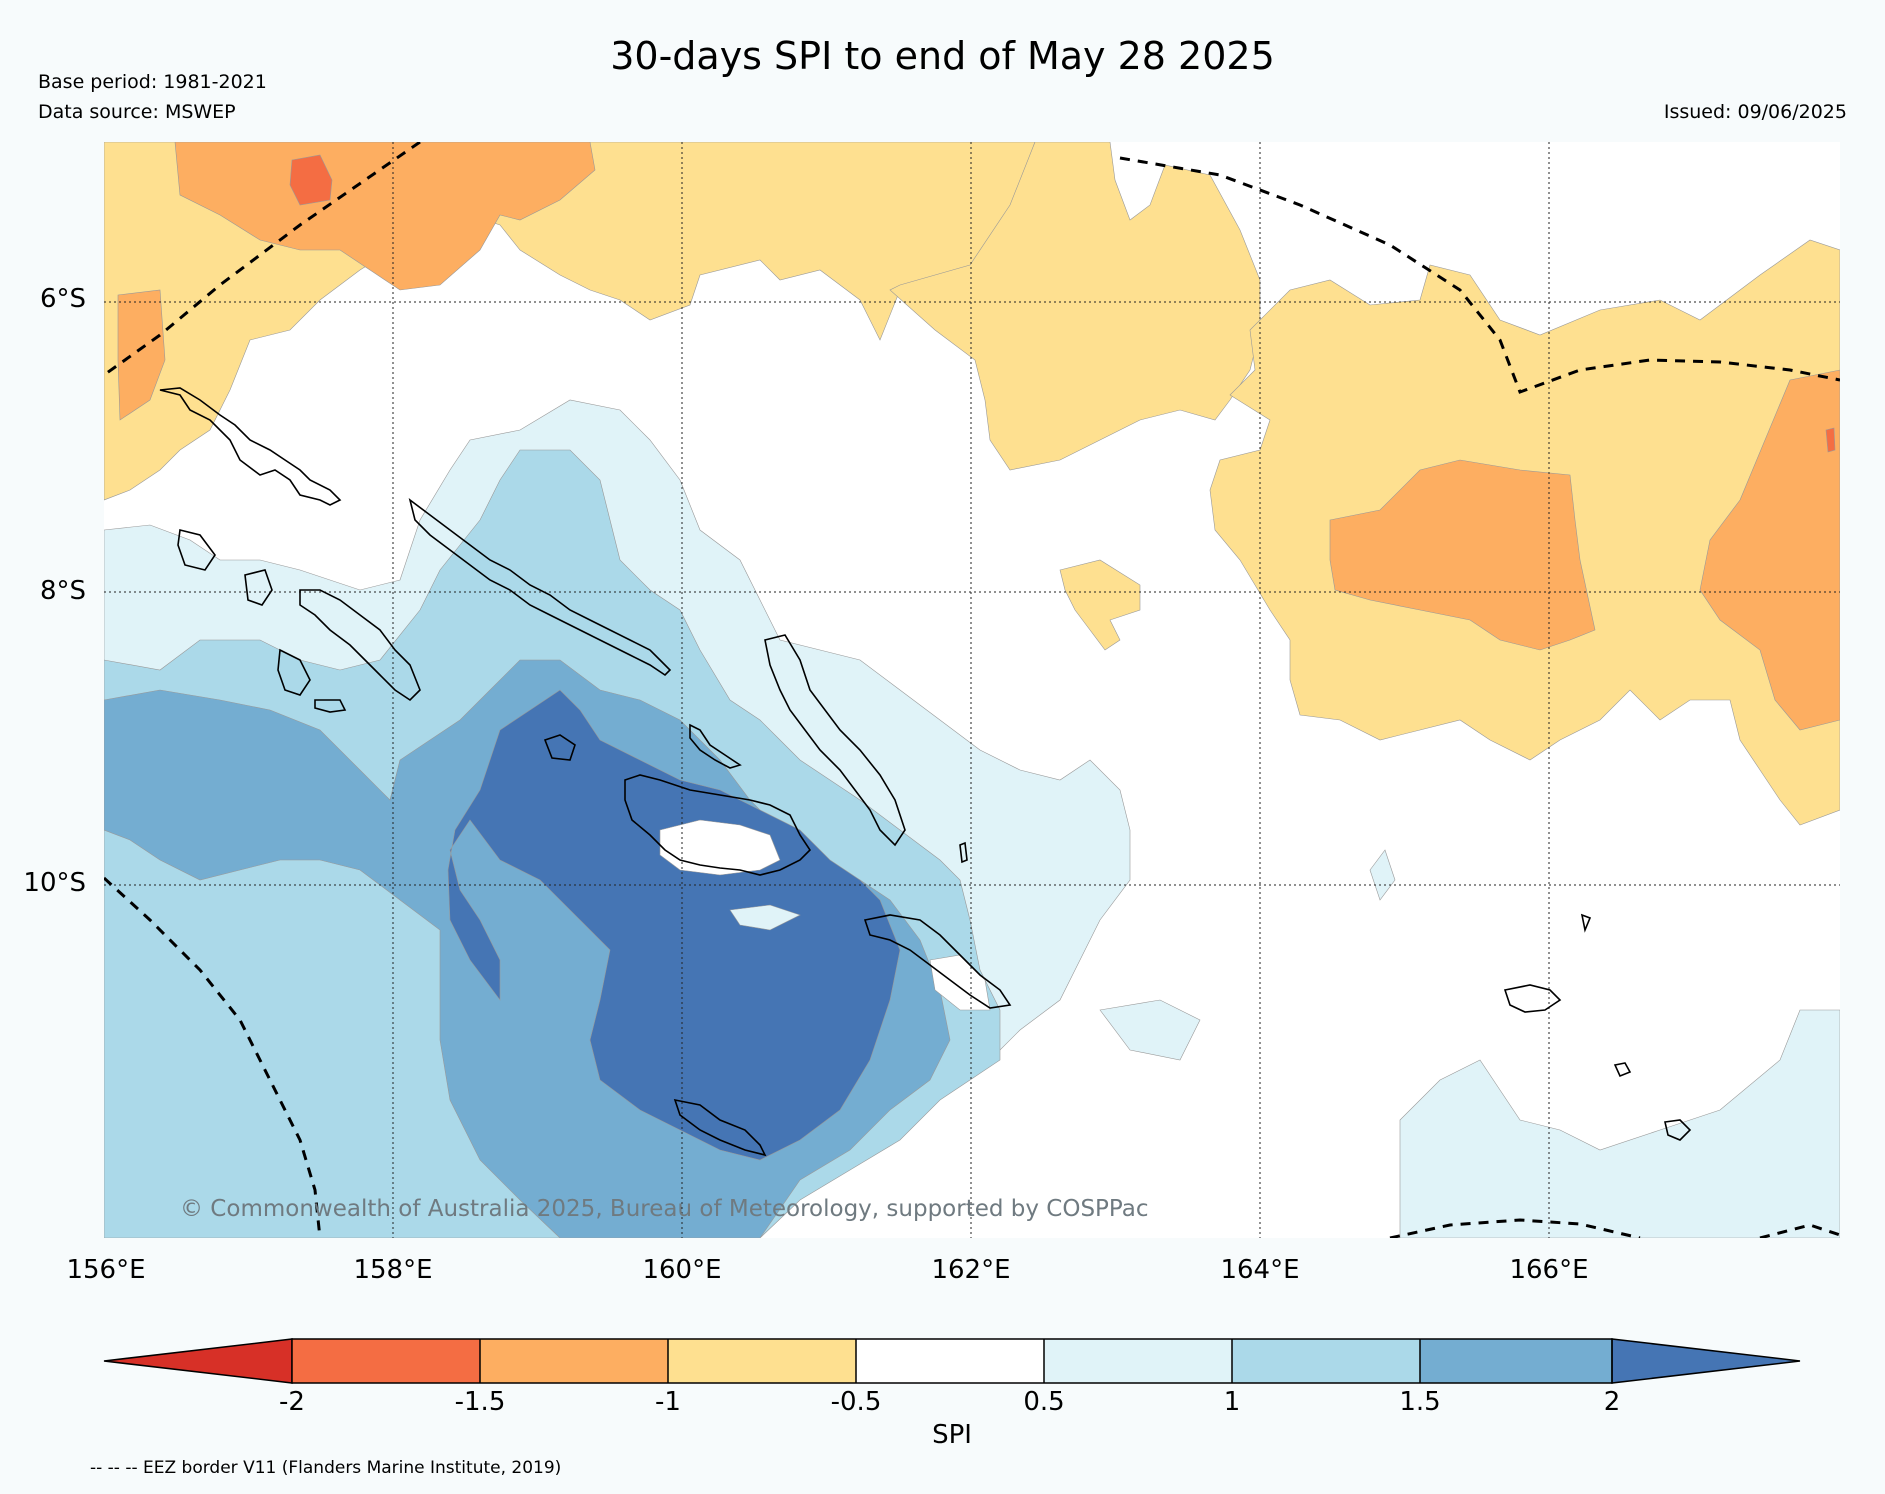 The width and height of the screenshot is (1885, 1494). Describe the element at coordinates (1100, 605) in the screenshot. I see `dry-blob-center` at that location.